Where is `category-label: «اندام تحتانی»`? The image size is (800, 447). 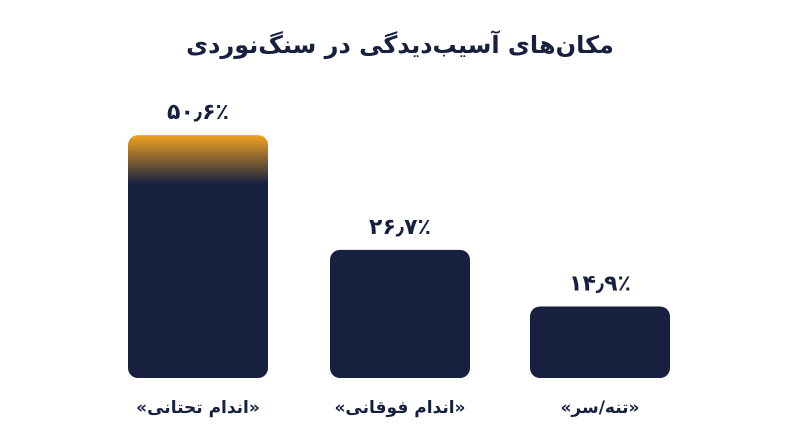 category-label: «اندام تحتانی» is located at coordinates (198, 408).